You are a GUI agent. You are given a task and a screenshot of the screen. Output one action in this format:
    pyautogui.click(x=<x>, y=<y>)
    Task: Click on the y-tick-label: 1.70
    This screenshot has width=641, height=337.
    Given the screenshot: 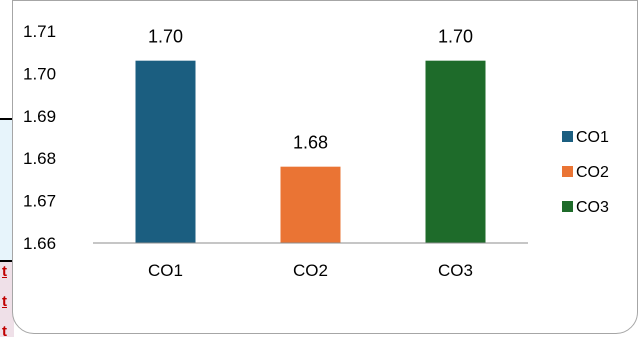 What is the action you would take?
    pyautogui.click(x=39, y=73)
    